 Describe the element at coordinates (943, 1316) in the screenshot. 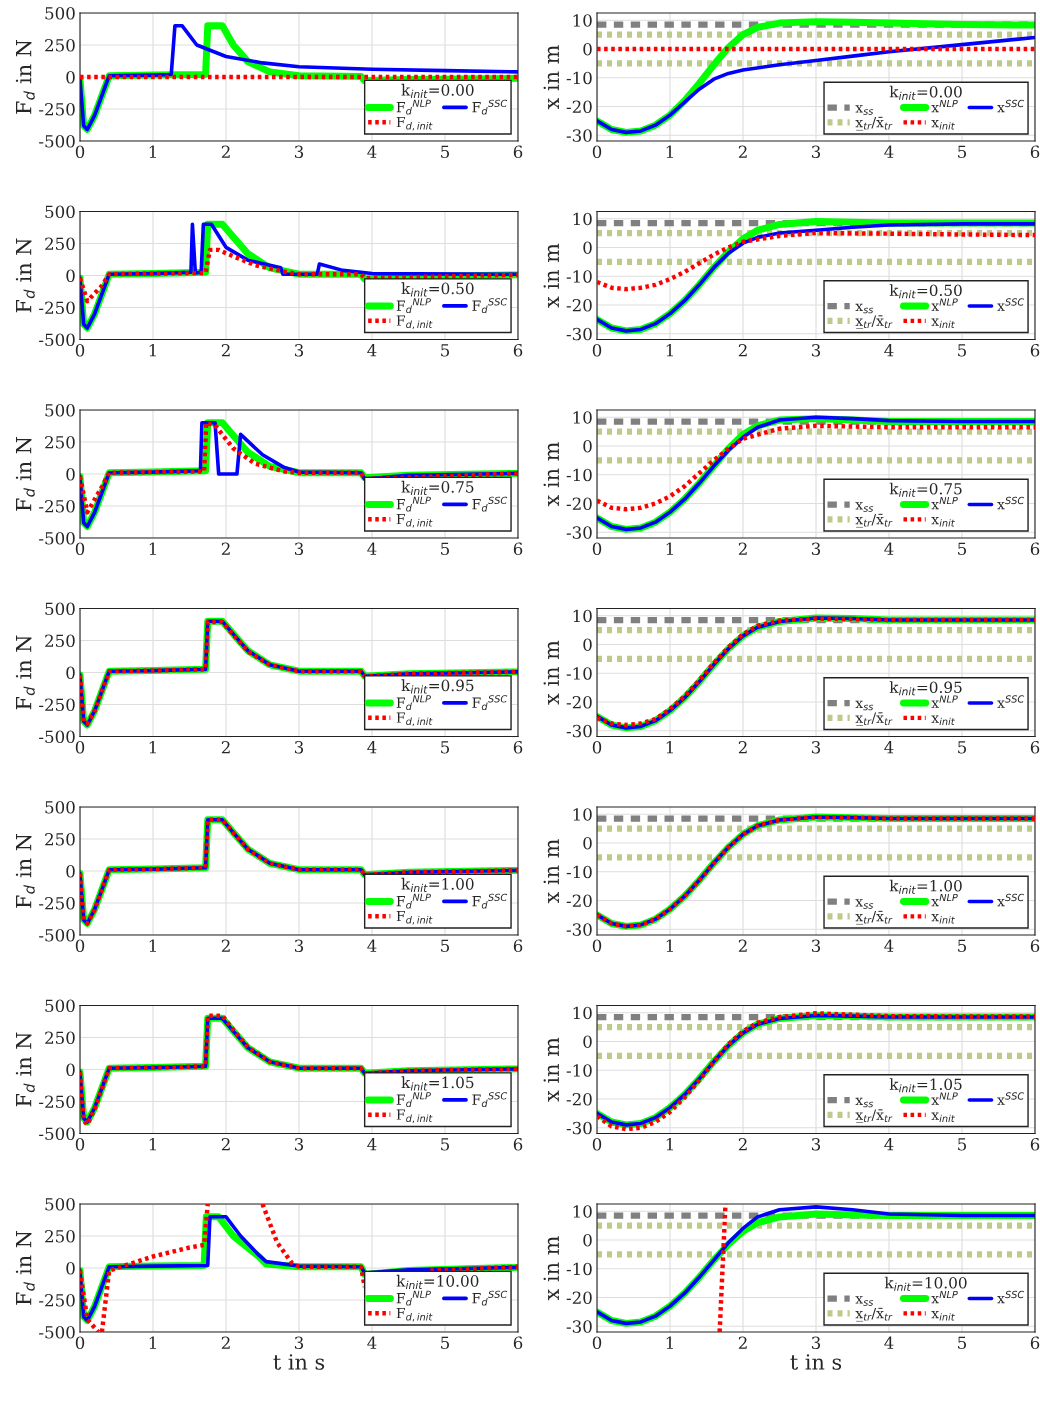

I see `legend-label: x$_{init}$` at that location.